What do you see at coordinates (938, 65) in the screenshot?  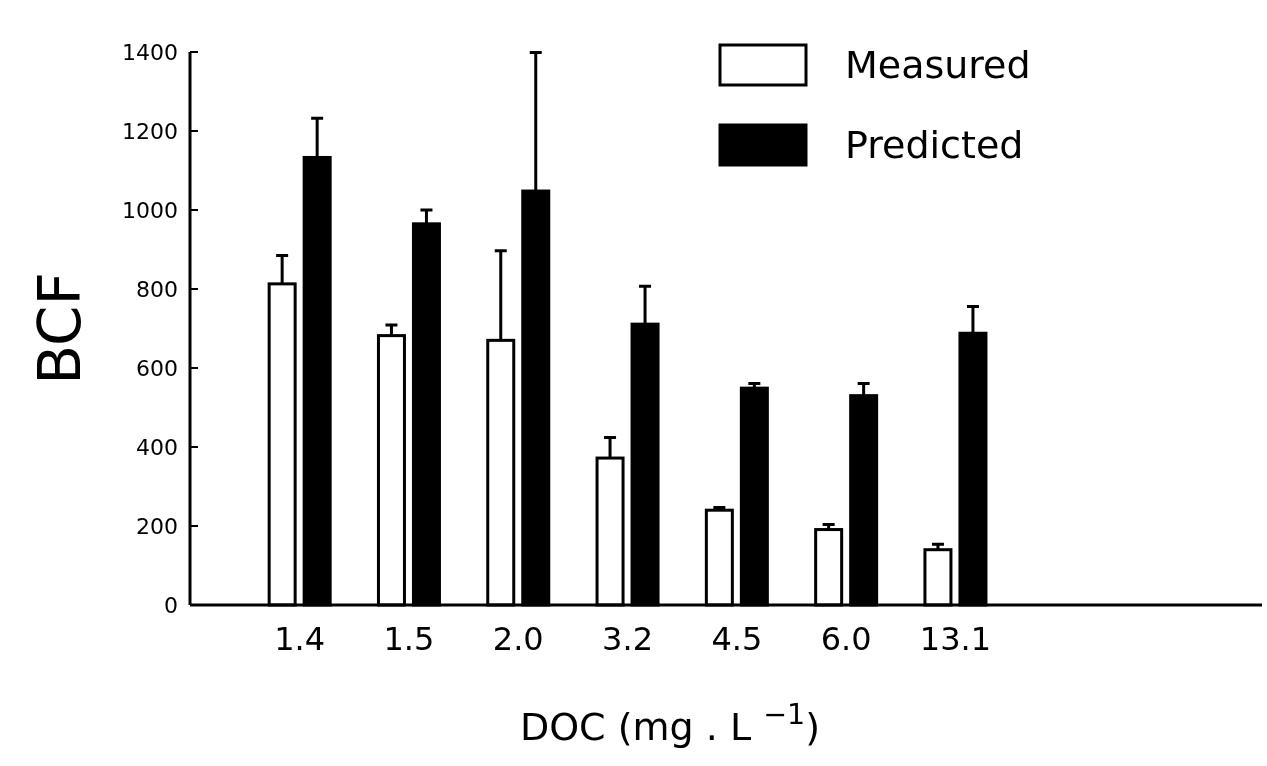 I see `legend-label: Measured` at bounding box center [938, 65].